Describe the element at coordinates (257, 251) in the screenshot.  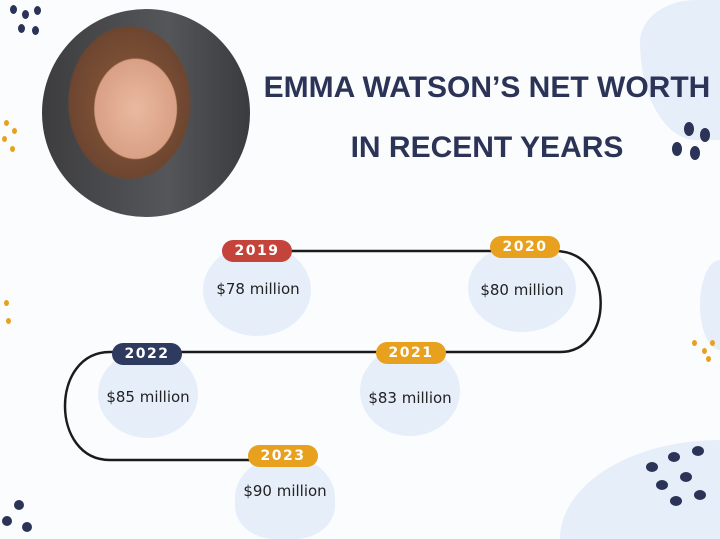
I see `year-badge: 2019` at that location.